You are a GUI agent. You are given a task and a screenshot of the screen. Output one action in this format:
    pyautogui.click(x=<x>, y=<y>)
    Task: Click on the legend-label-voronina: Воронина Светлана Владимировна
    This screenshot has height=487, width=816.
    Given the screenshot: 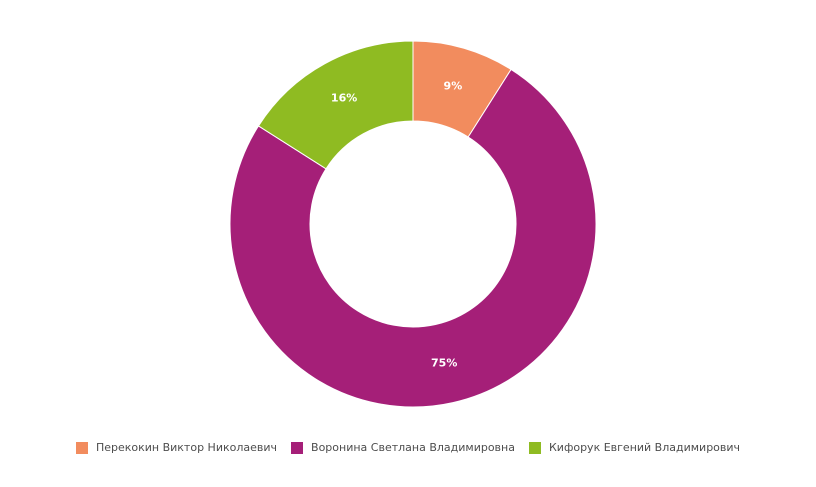 What is the action you would take?
    pyautogui.click(x=413, y=447)
    